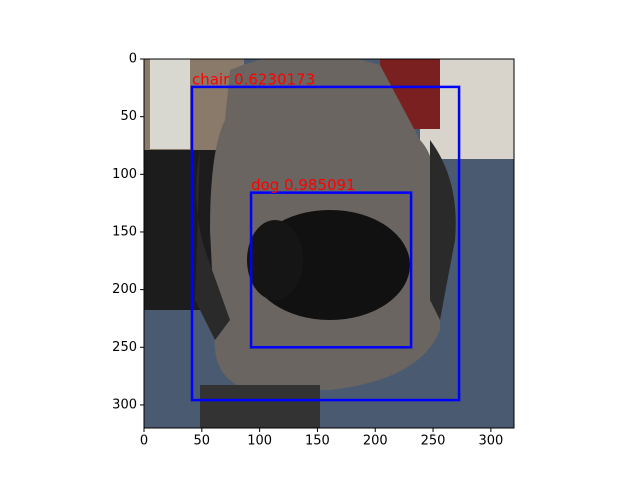 The image size is (640, 484). Describe the element at coordinates (124, 231) in the screenshot. I see `y-tick-label: 150` at that location.